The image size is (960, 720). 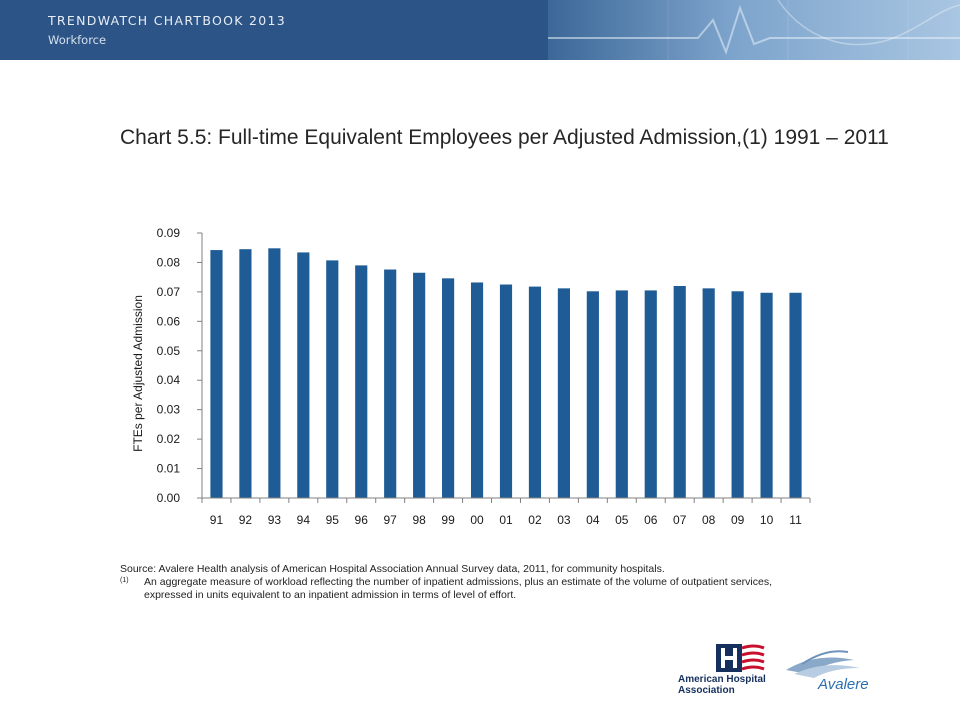 What do you see at coordinates (564, 520) in the screenshot?
I see `x-tick-label: 03` at bounding box center [564, 520].